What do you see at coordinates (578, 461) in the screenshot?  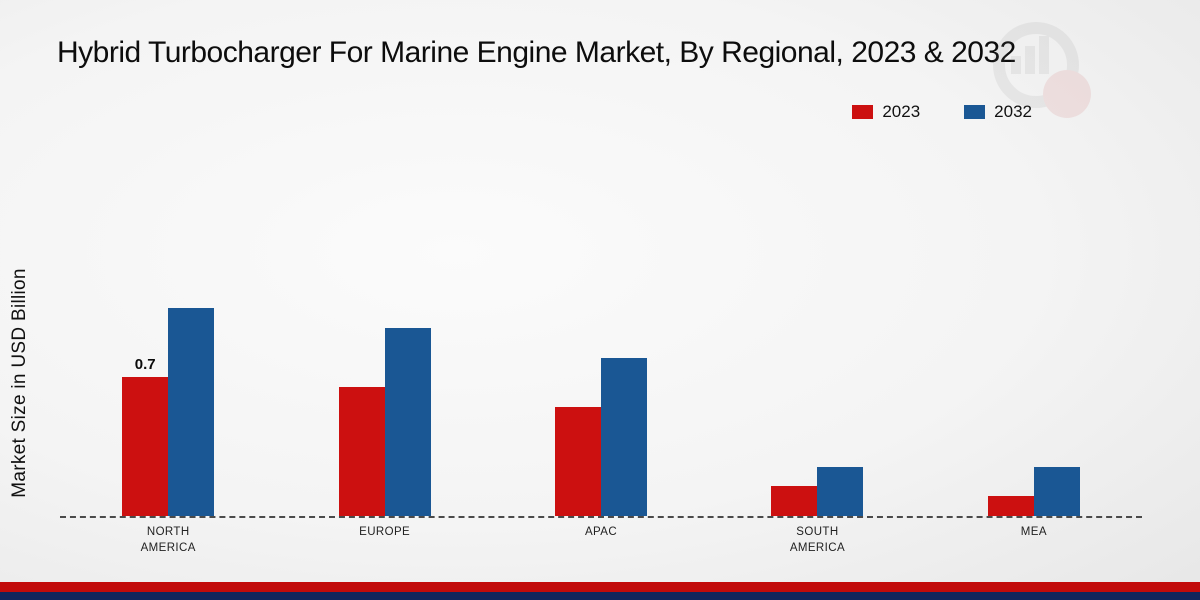 I see `bar-2023-apac` at bounding box center [578, 461].